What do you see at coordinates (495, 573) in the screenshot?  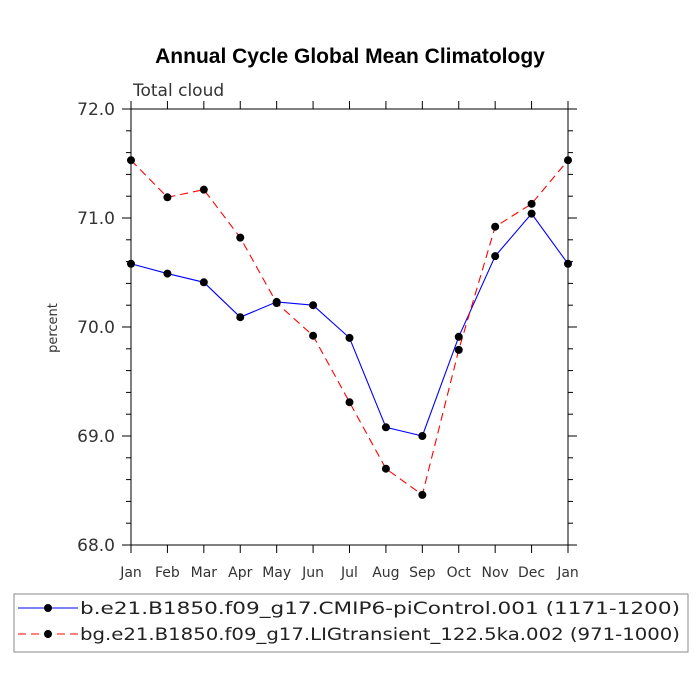 I see `x-tick-label: Nov` at bounding box center [495, 573].